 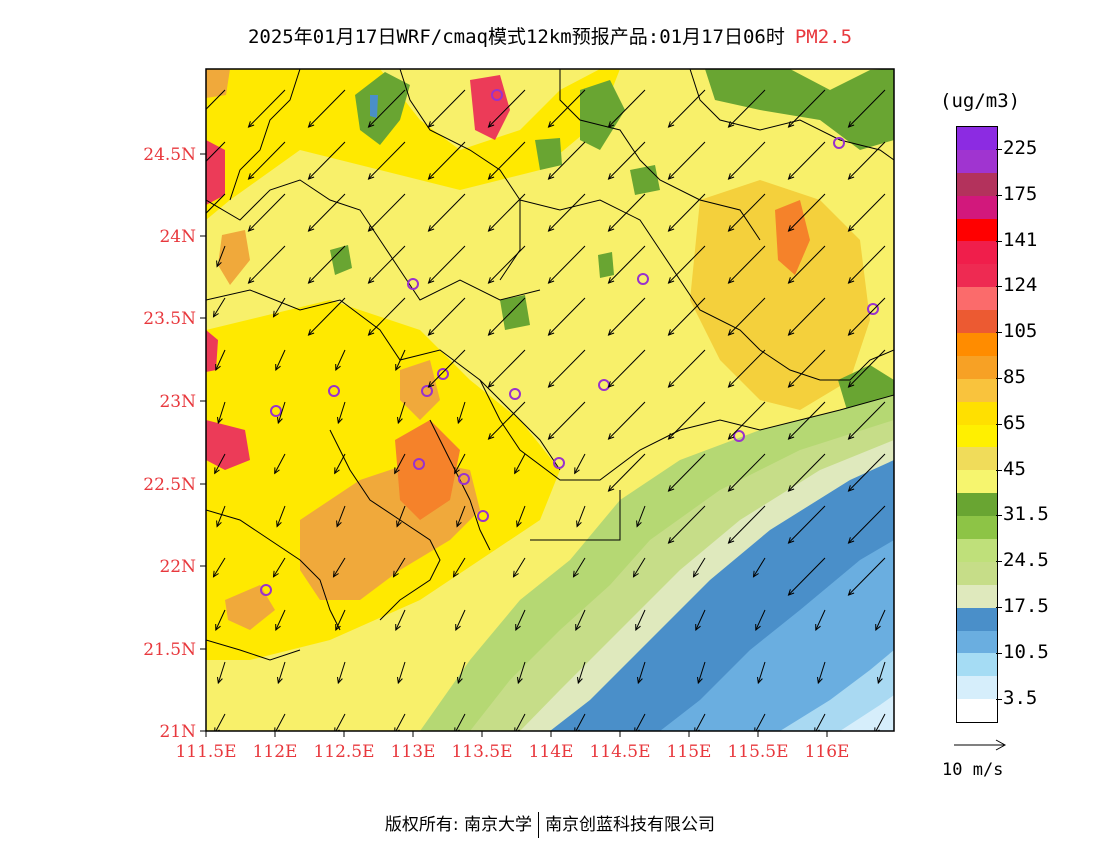 What do you see at coordinates (177, 732) in the screenshot?
I see `lat-label-21: 21N` at bounding box center [177, 732].